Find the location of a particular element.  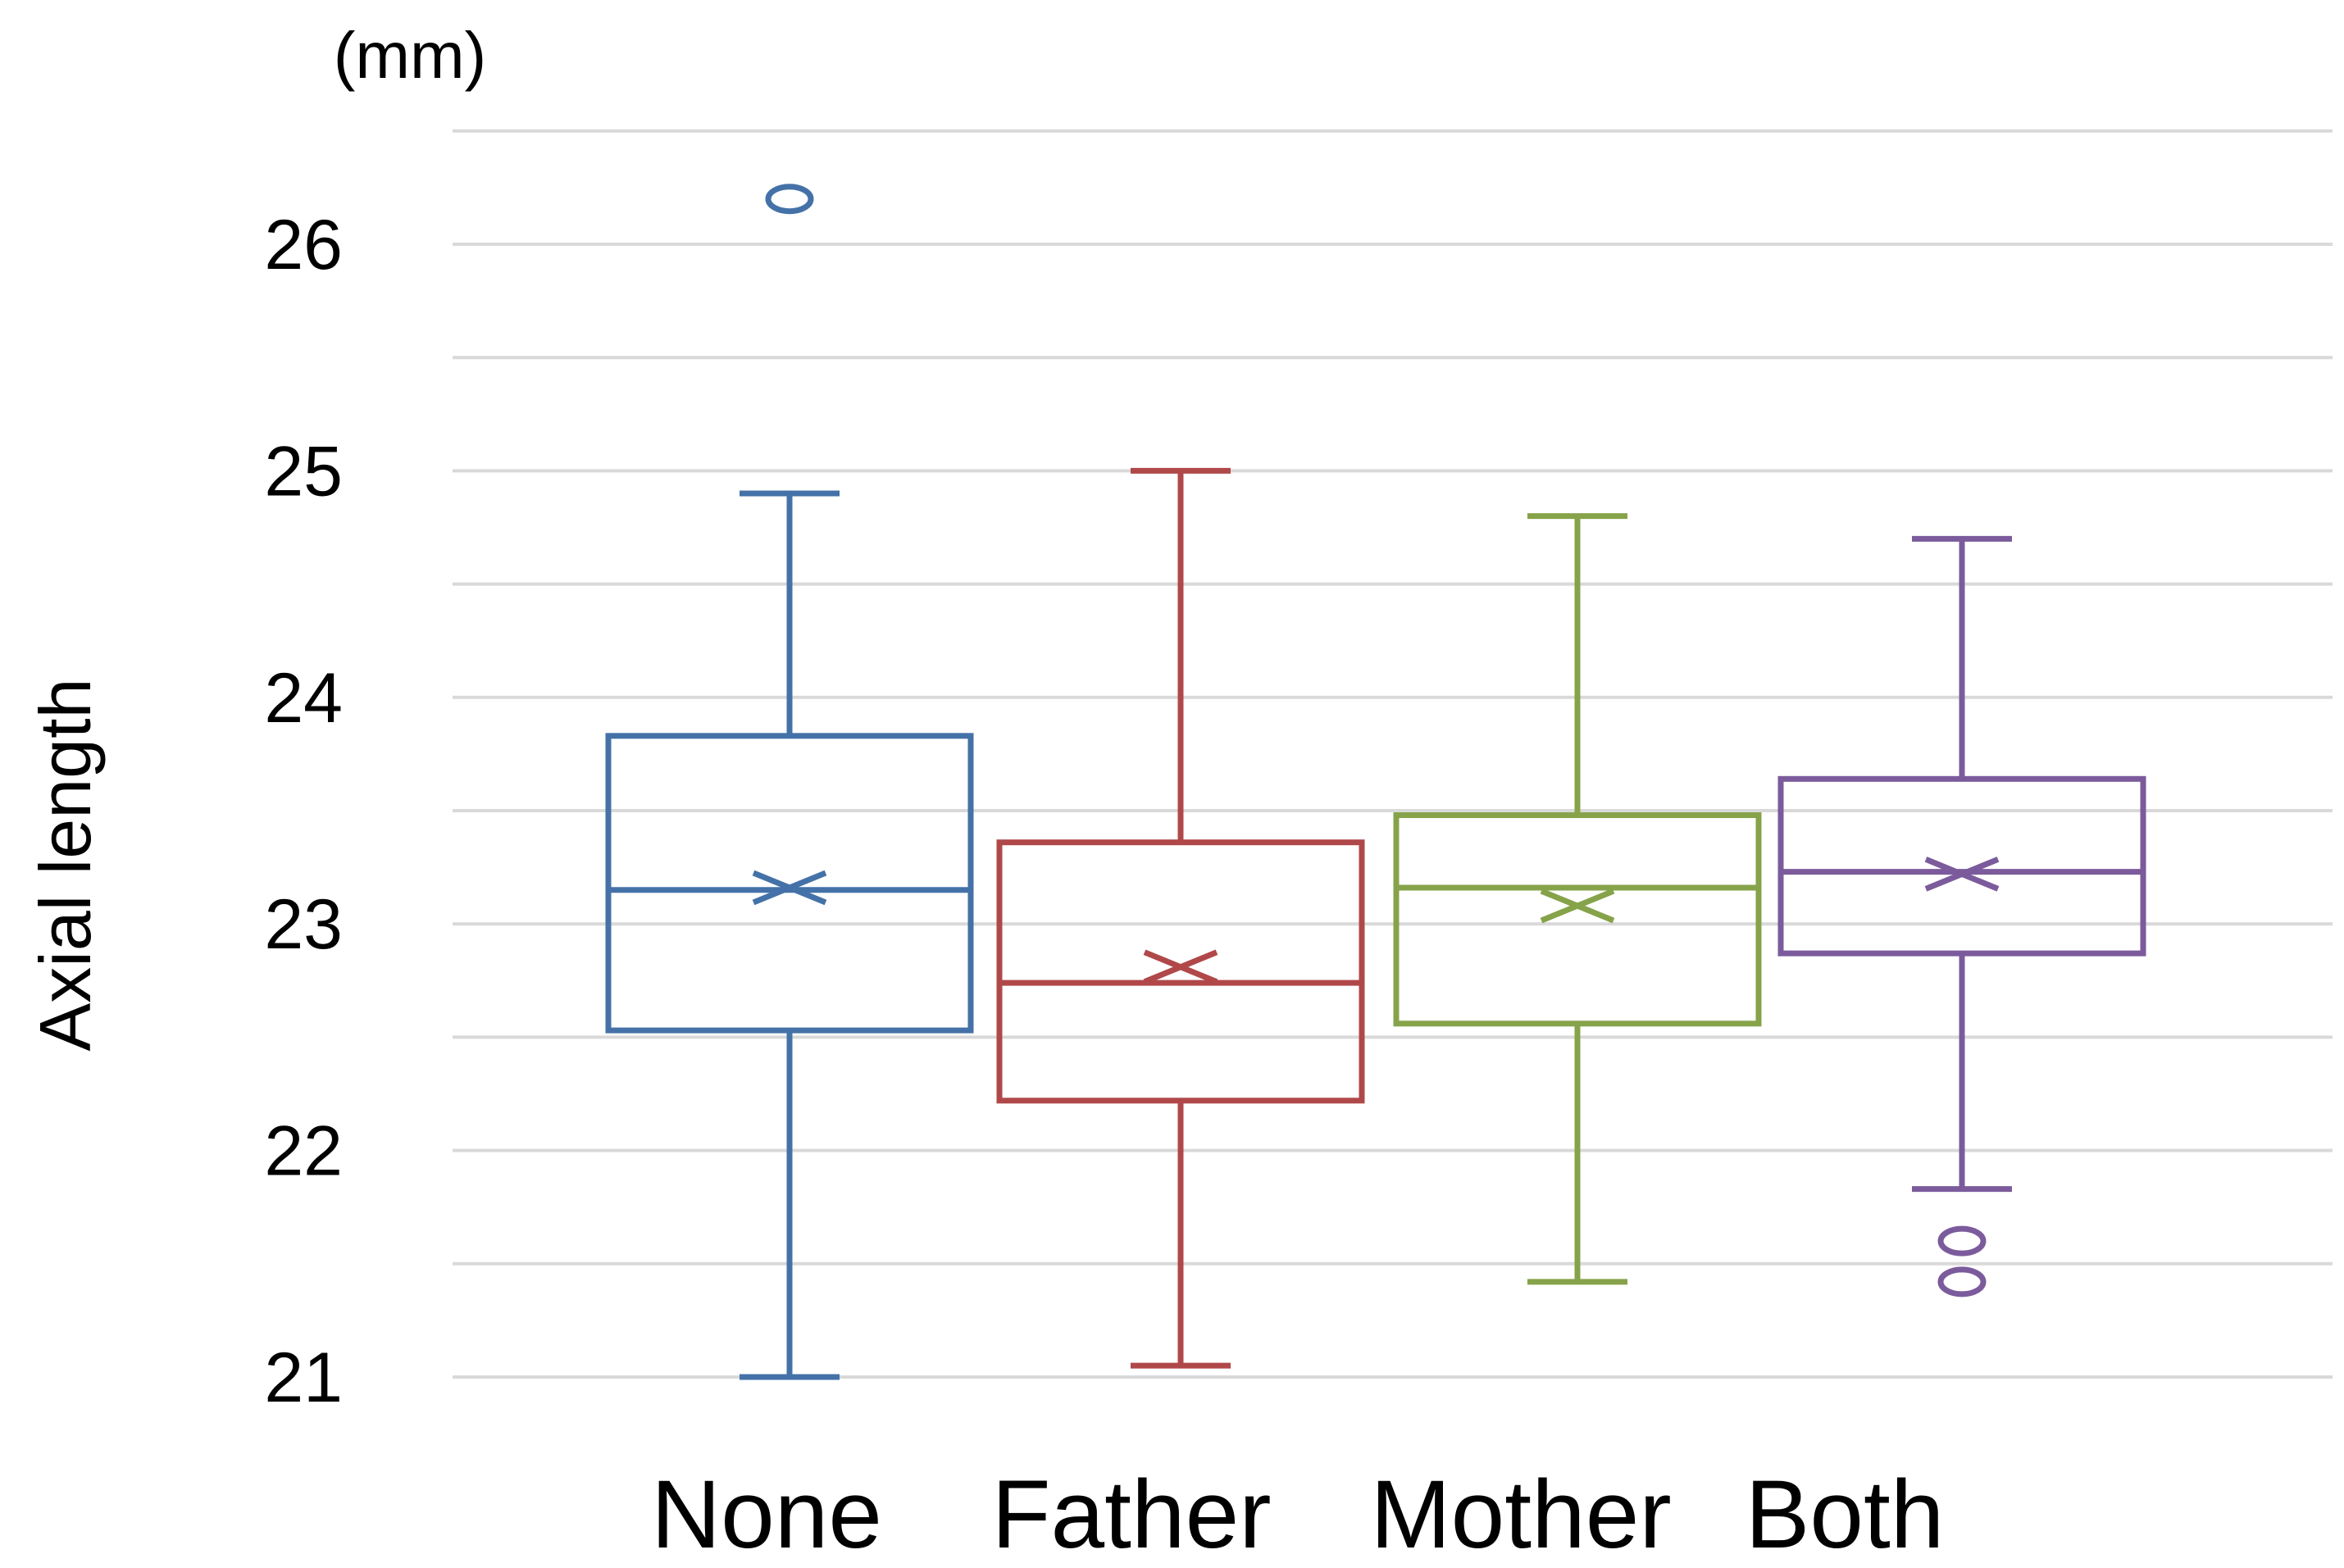

y-tick-label: 21 is located at coordinates (303, 1377).